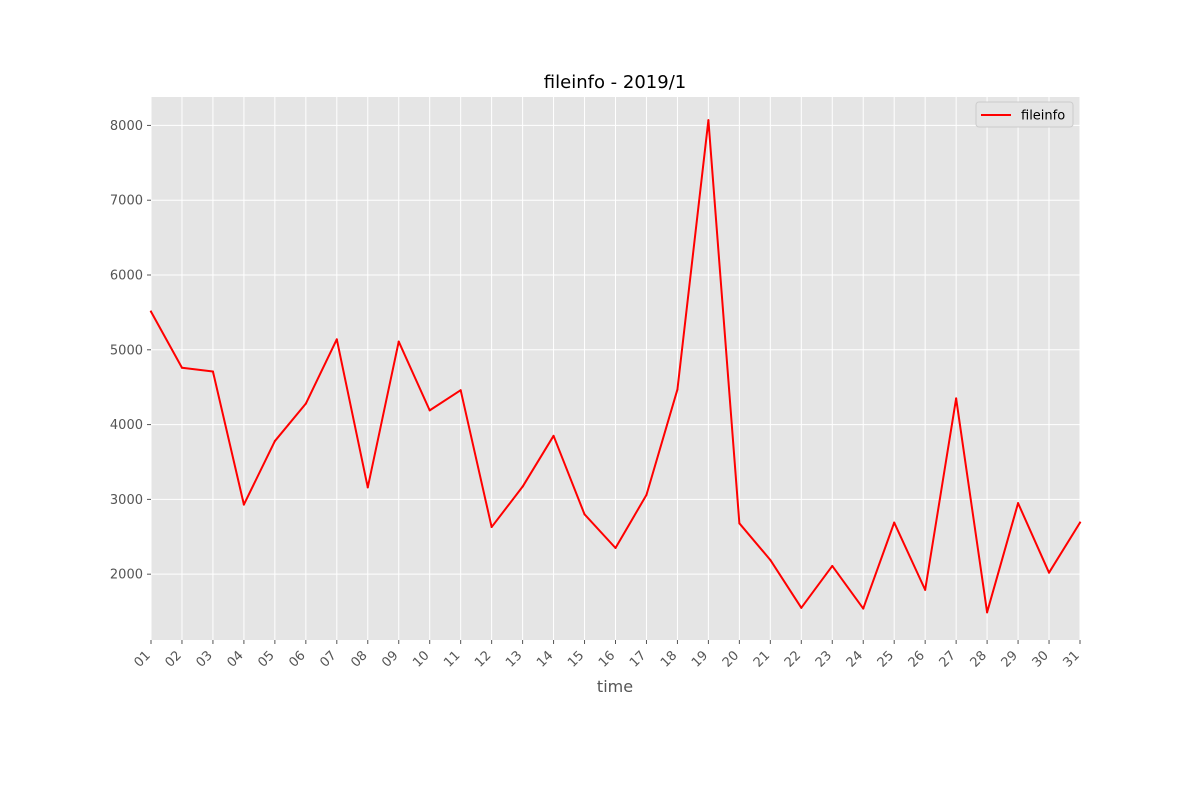  What do you see at coordinates (1072, 659) in the screenshot?
I see `x-tick-label: 31` at bounding box center [1072, 659].